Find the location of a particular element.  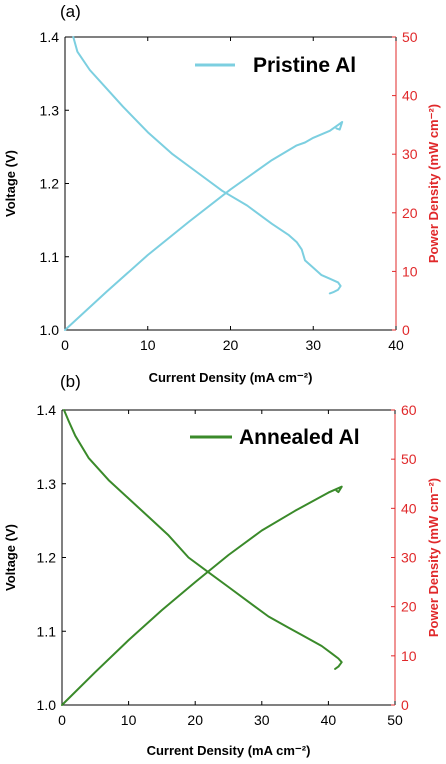

panel-b-yright-tick-label: 40 is located at coordinates (409, 508).